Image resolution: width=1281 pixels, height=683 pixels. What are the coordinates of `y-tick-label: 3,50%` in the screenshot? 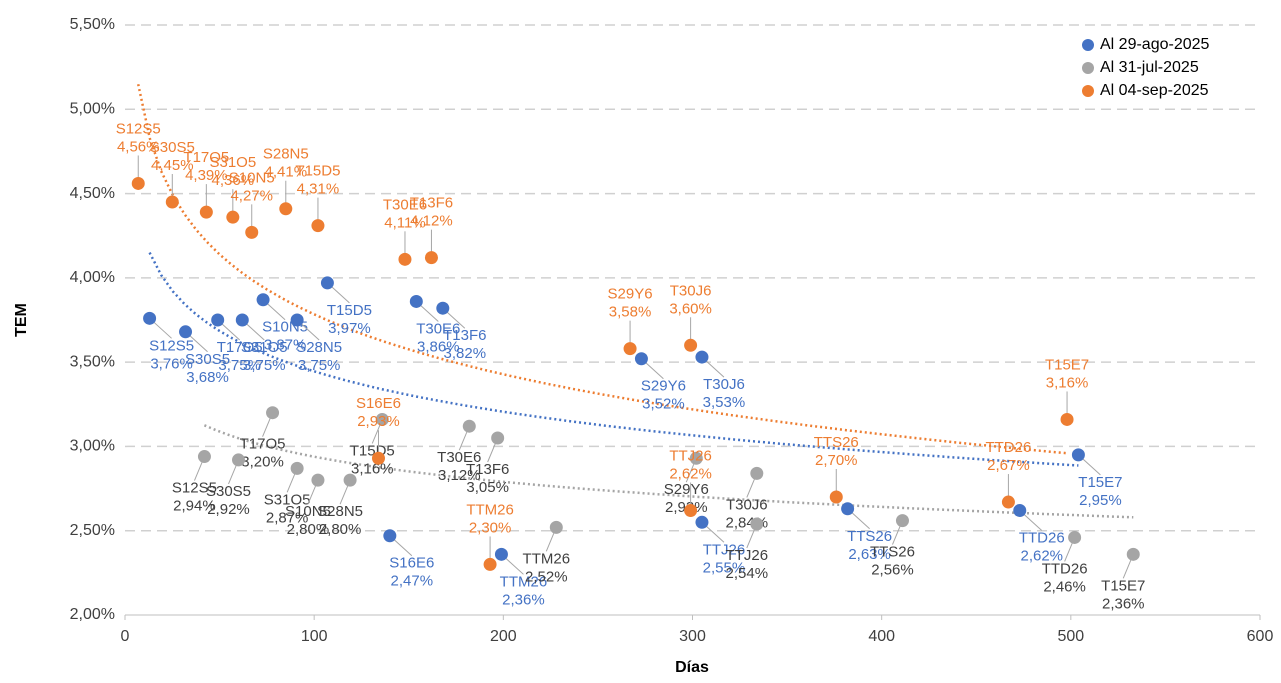 It's located at (92, 361).